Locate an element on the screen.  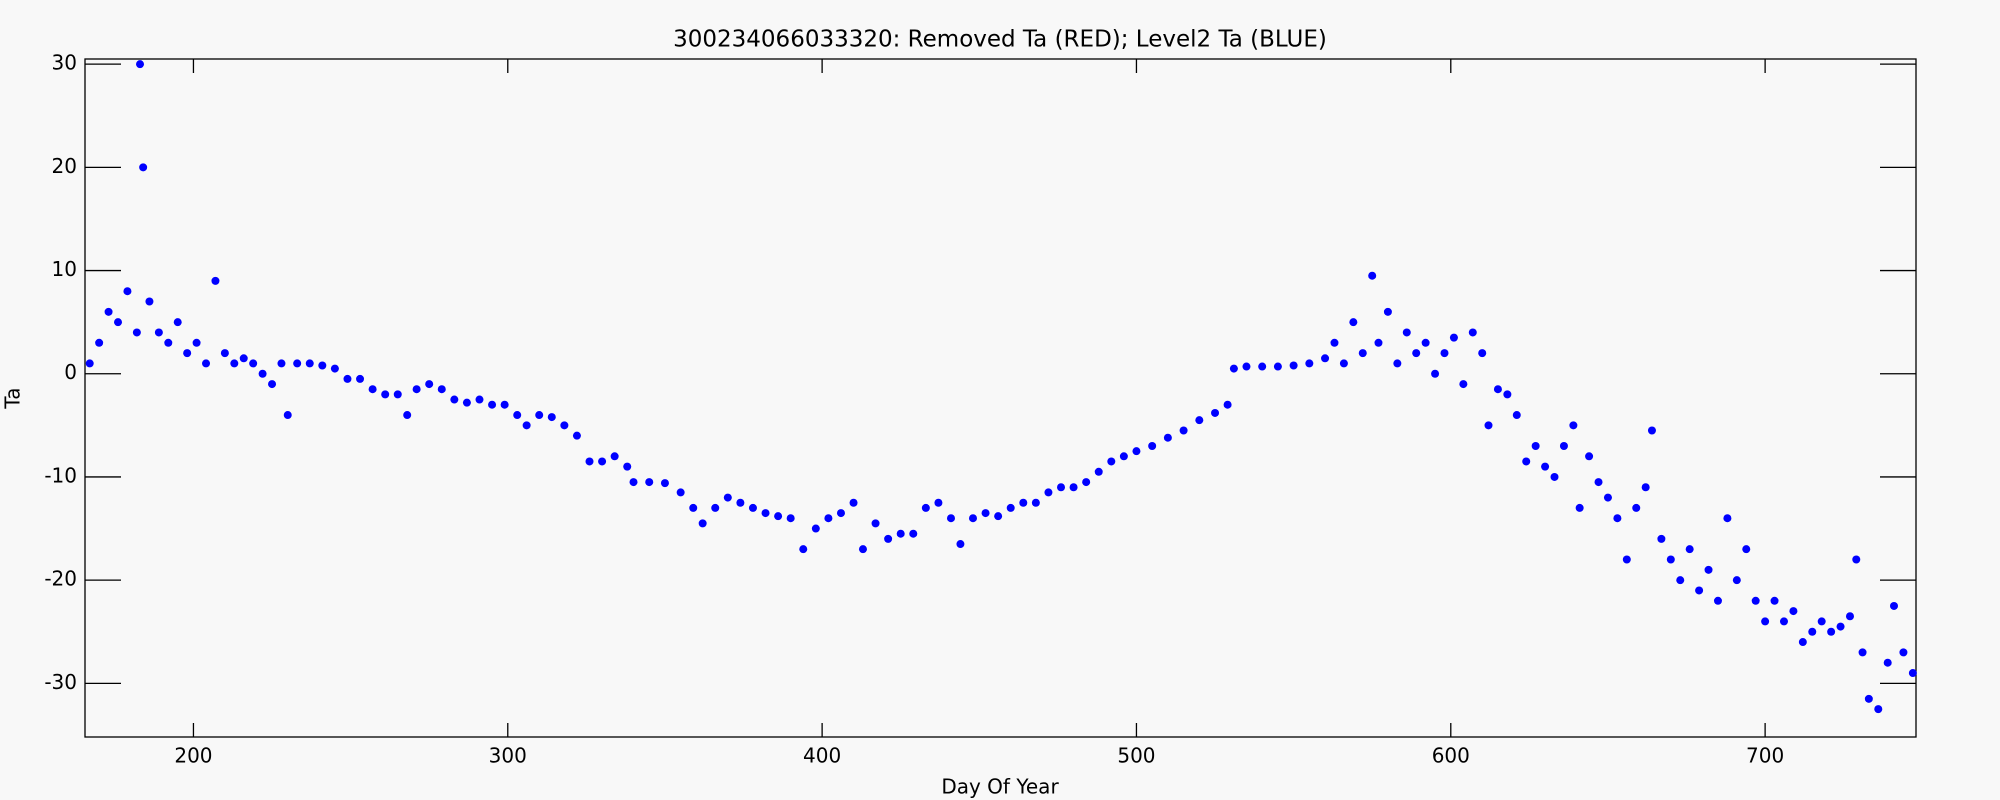
x-tick-label: 600 is located at coordinates (1451, 756).